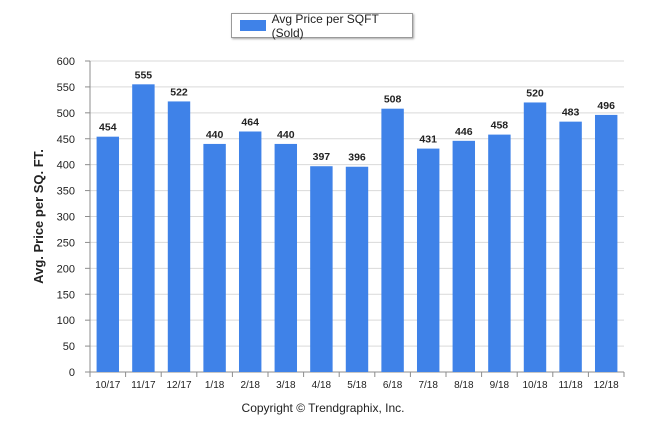 The width and height of the screenshot is (646, 434). Describe the element at coordinates (571, 113) in the screenshot. I see `data-label: 483` at that location.